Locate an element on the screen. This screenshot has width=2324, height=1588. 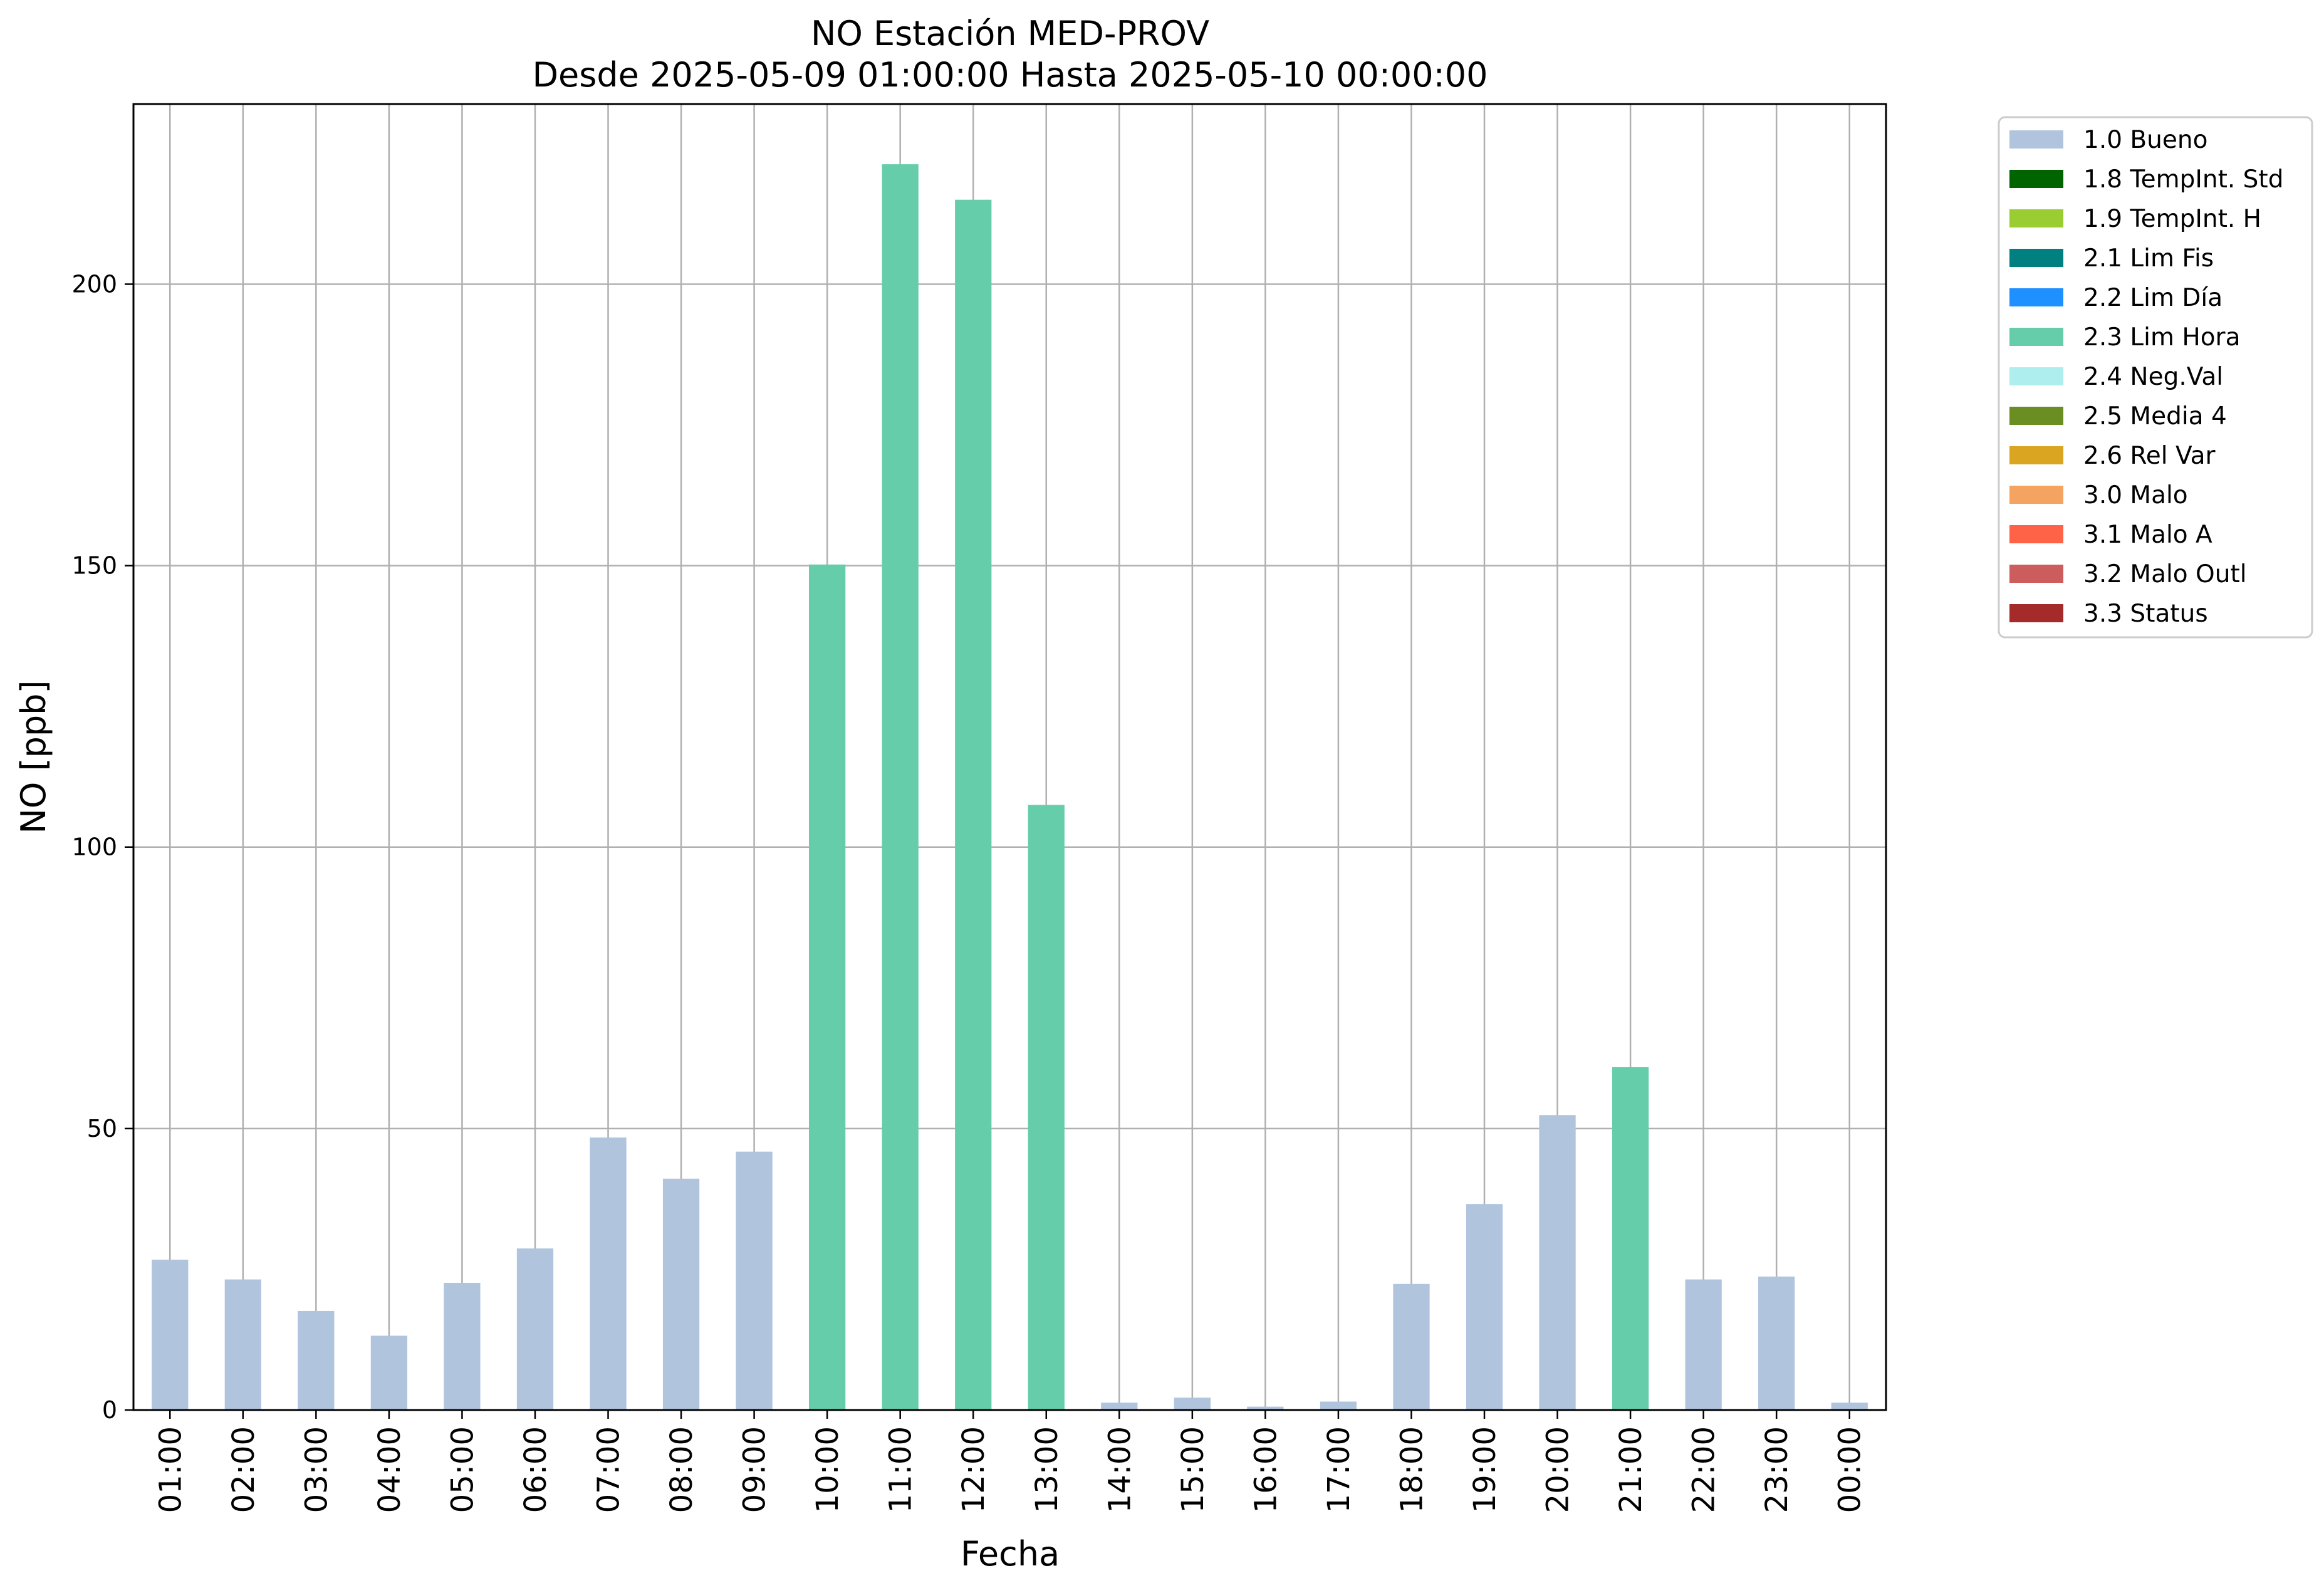
y-tick-label: 200 is located at coordinates (94, 284).